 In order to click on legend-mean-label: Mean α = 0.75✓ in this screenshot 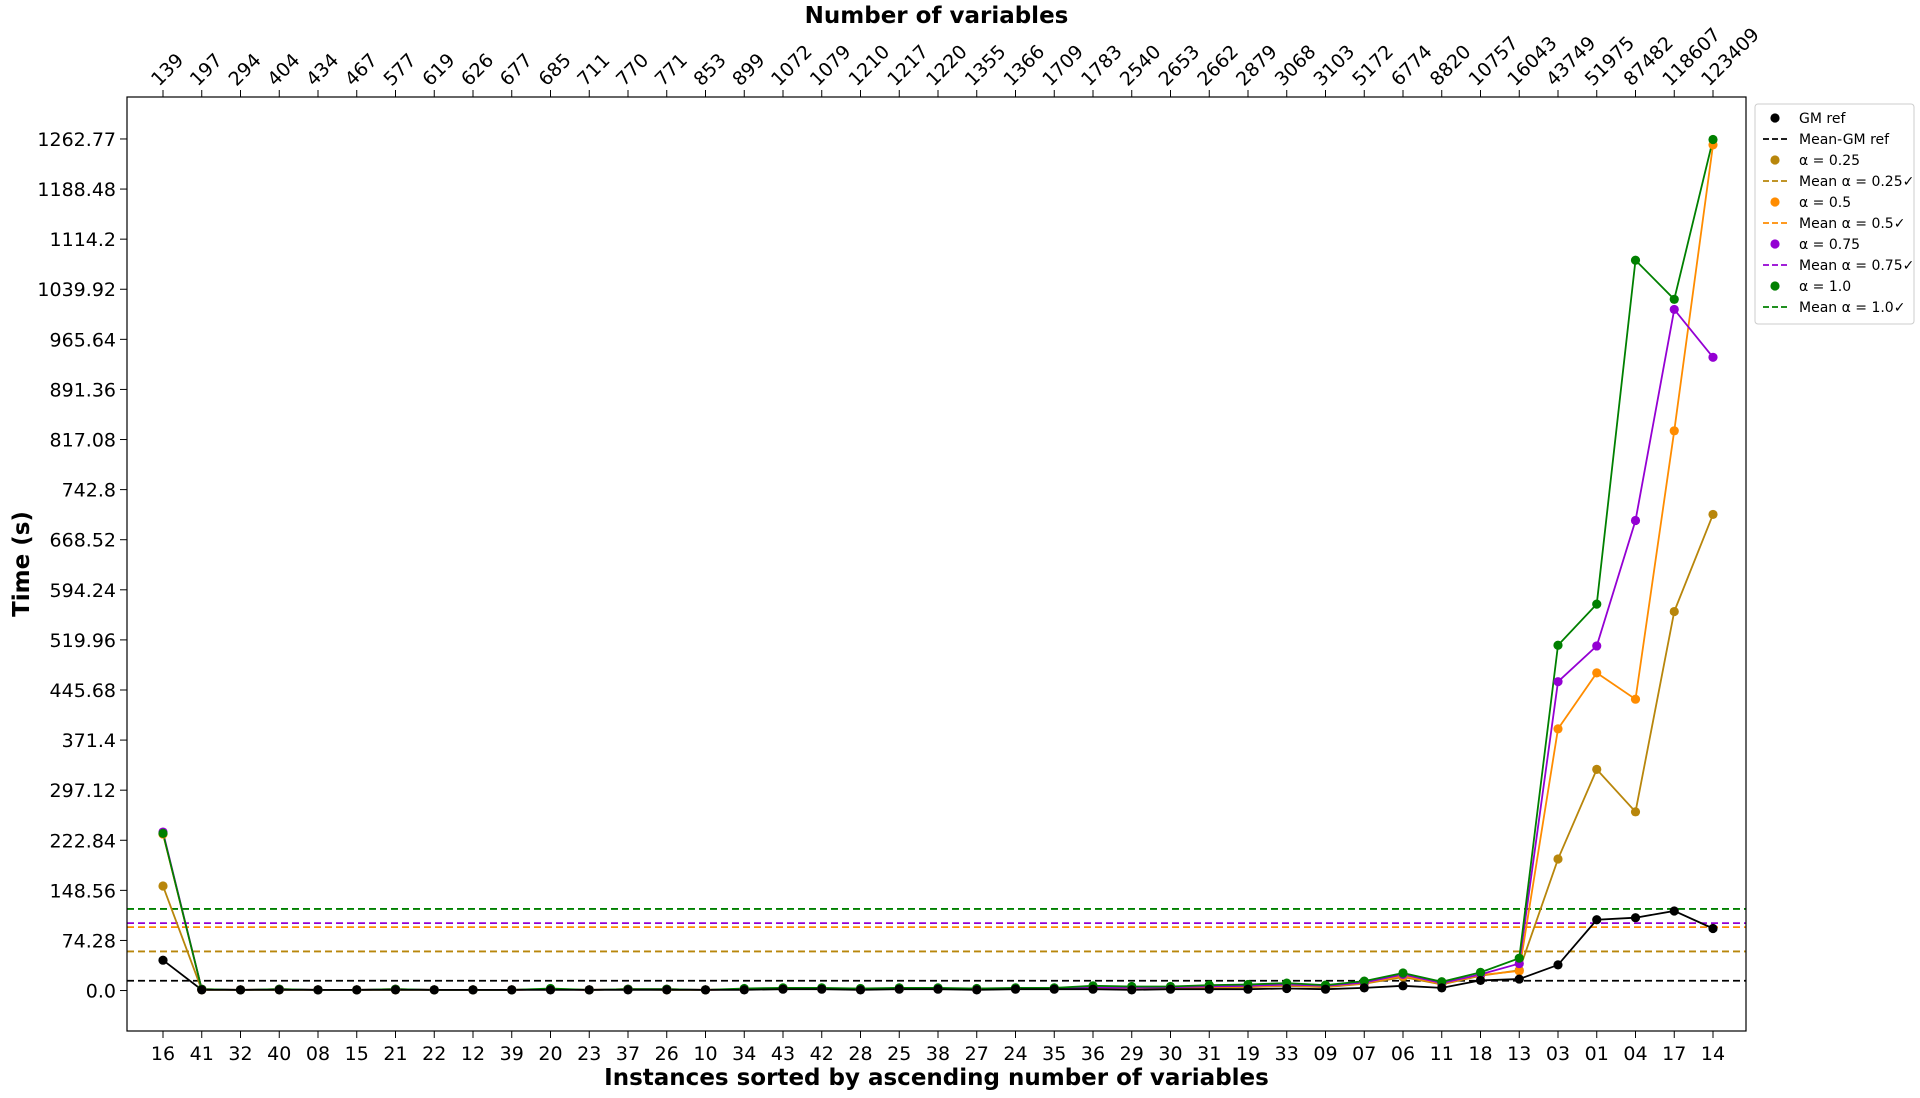, I will do `click(1856, 266)`.